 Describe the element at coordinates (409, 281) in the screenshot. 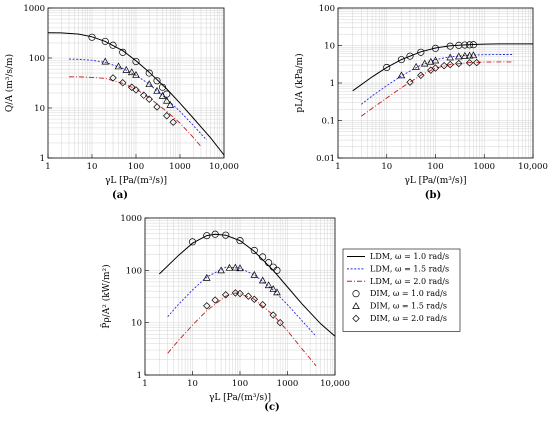

I see `legend-entry-label: LDM, ω = 2.0 rad/s` at that location.